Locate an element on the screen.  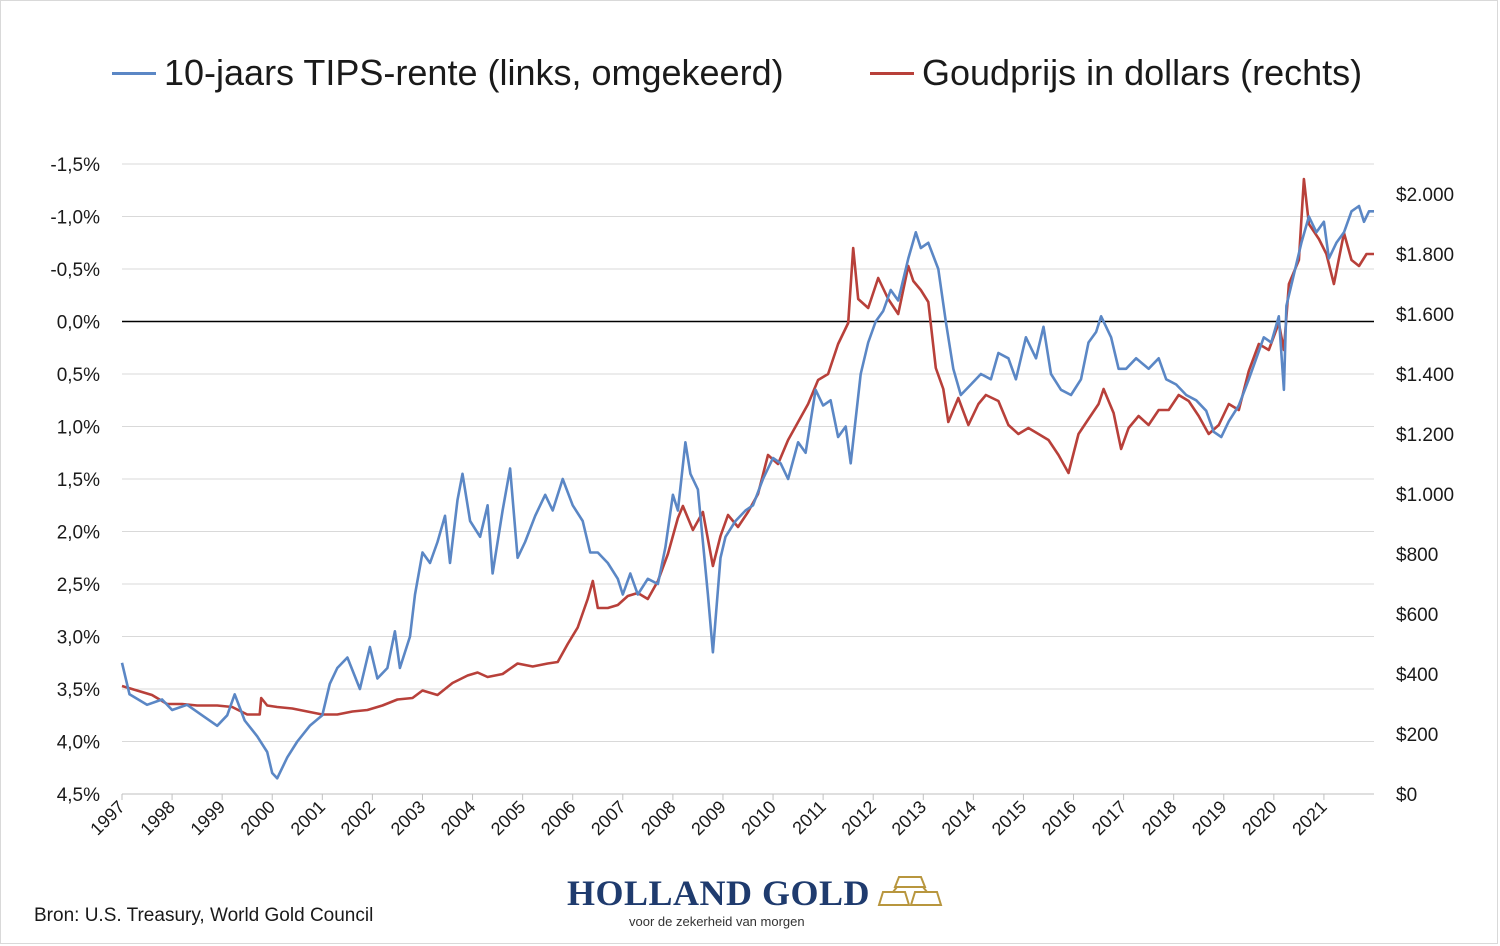
legend-swatch-gold is located at coordinates (892, 73).